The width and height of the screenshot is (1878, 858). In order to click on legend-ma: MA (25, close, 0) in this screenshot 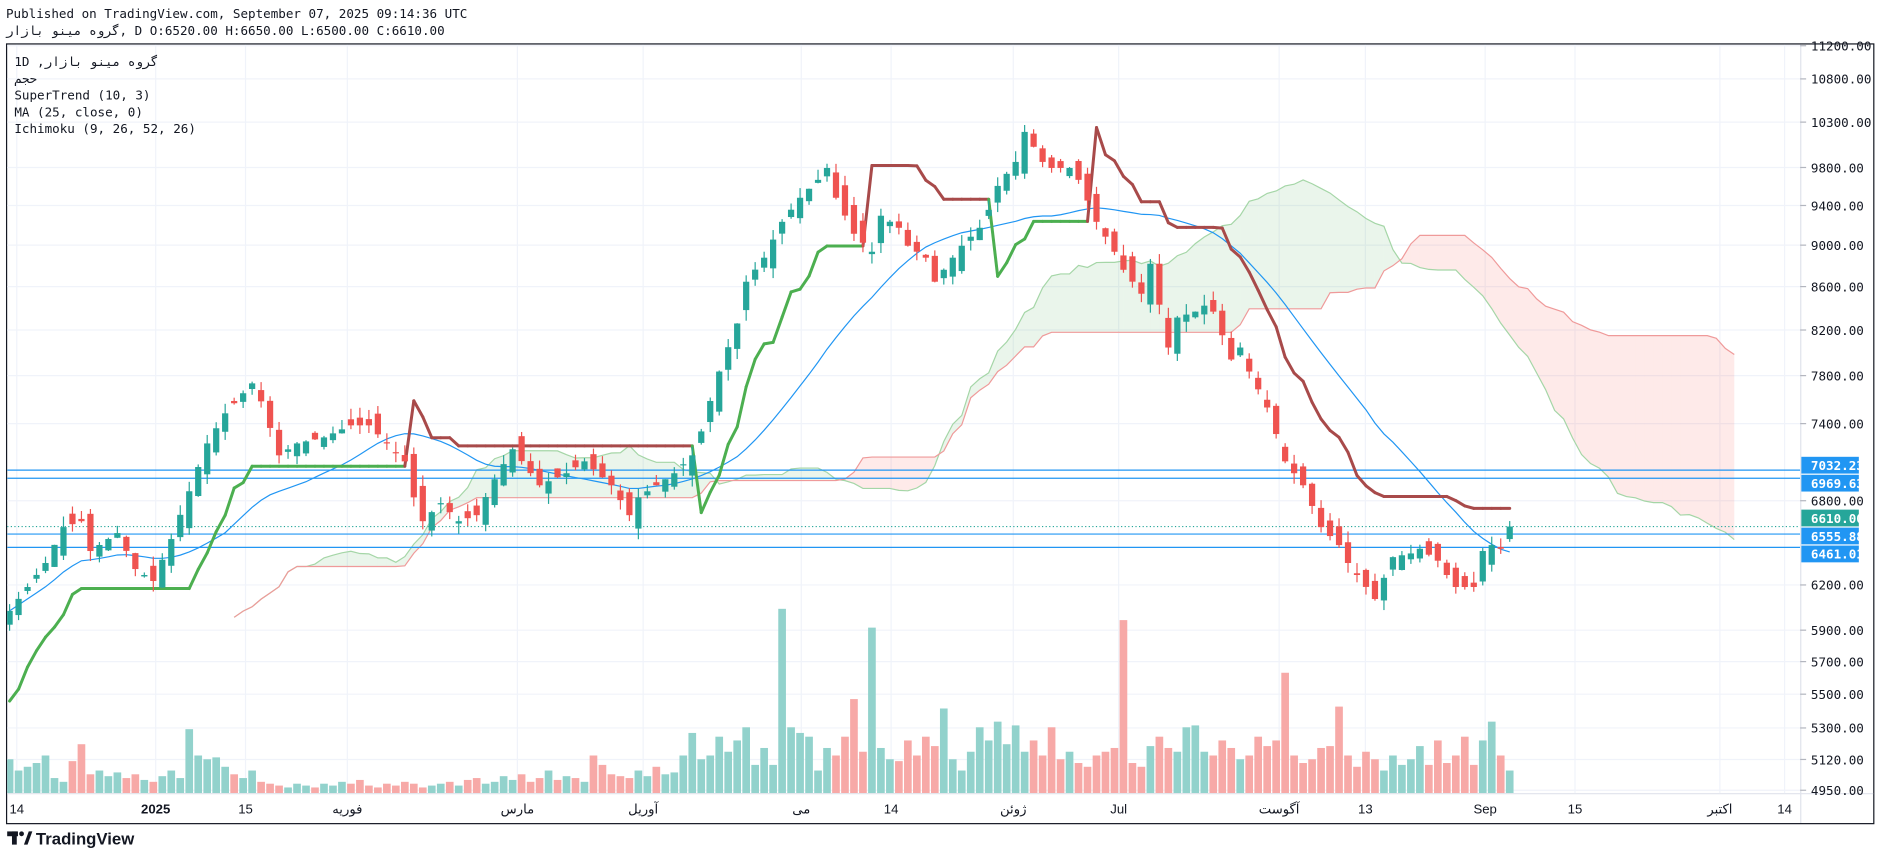, I will do `click(78, 111)`.